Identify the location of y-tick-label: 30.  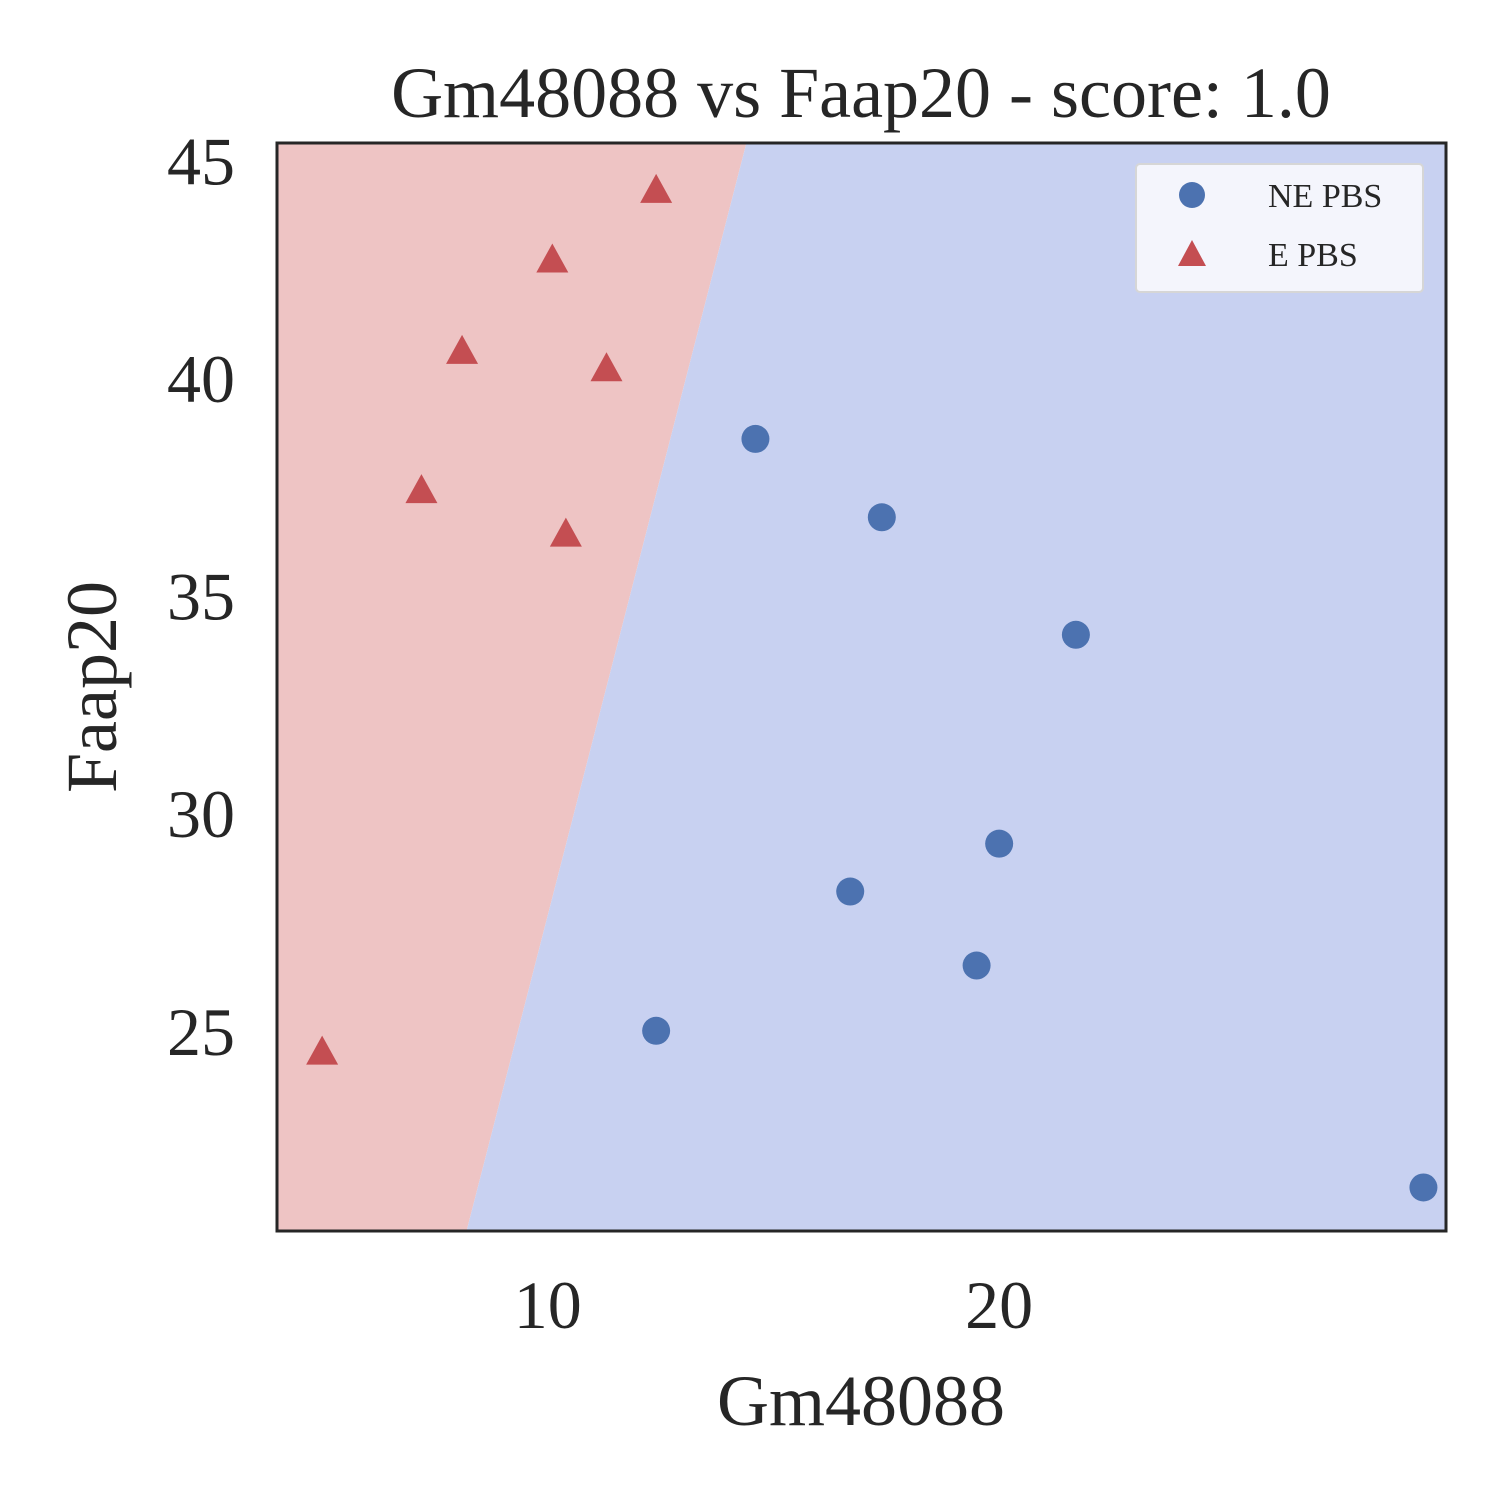
(201, 814).